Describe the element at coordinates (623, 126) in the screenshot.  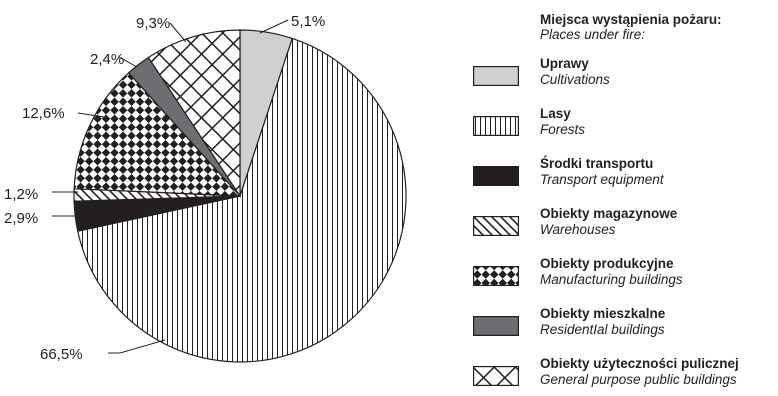
I see `legend-item: Lasy Forests` at that location.